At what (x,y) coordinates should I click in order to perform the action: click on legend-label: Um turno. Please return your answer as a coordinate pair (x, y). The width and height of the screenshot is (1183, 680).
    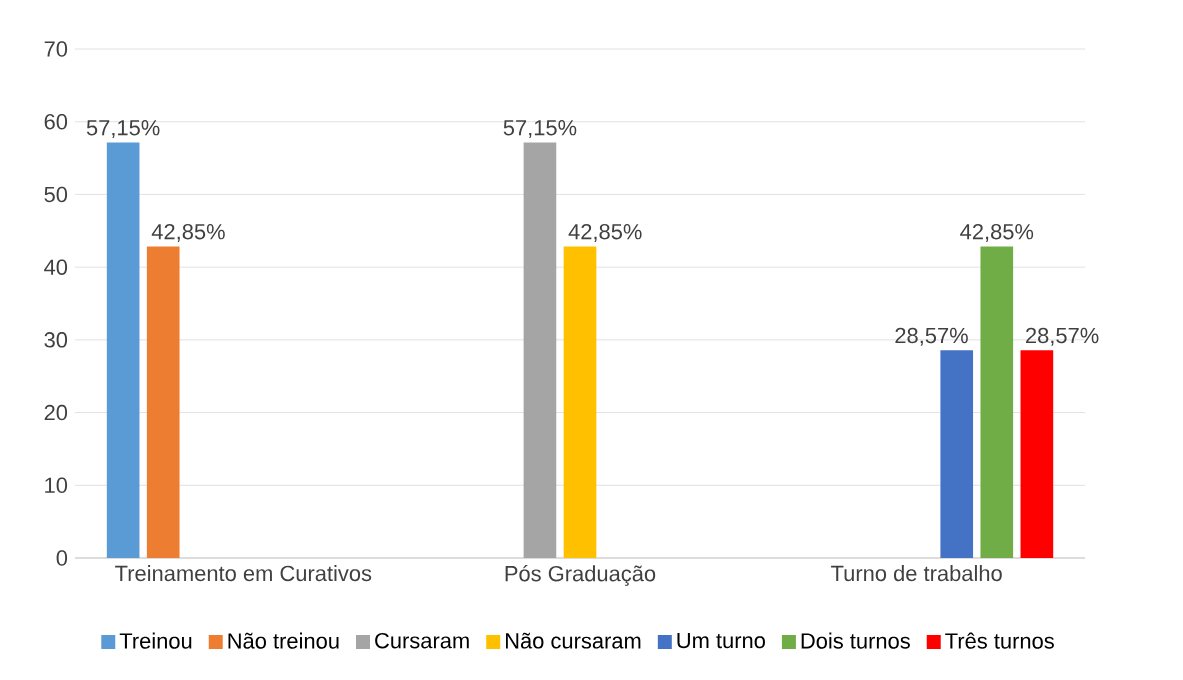
    Looking at the image, I should click on (721, 641).